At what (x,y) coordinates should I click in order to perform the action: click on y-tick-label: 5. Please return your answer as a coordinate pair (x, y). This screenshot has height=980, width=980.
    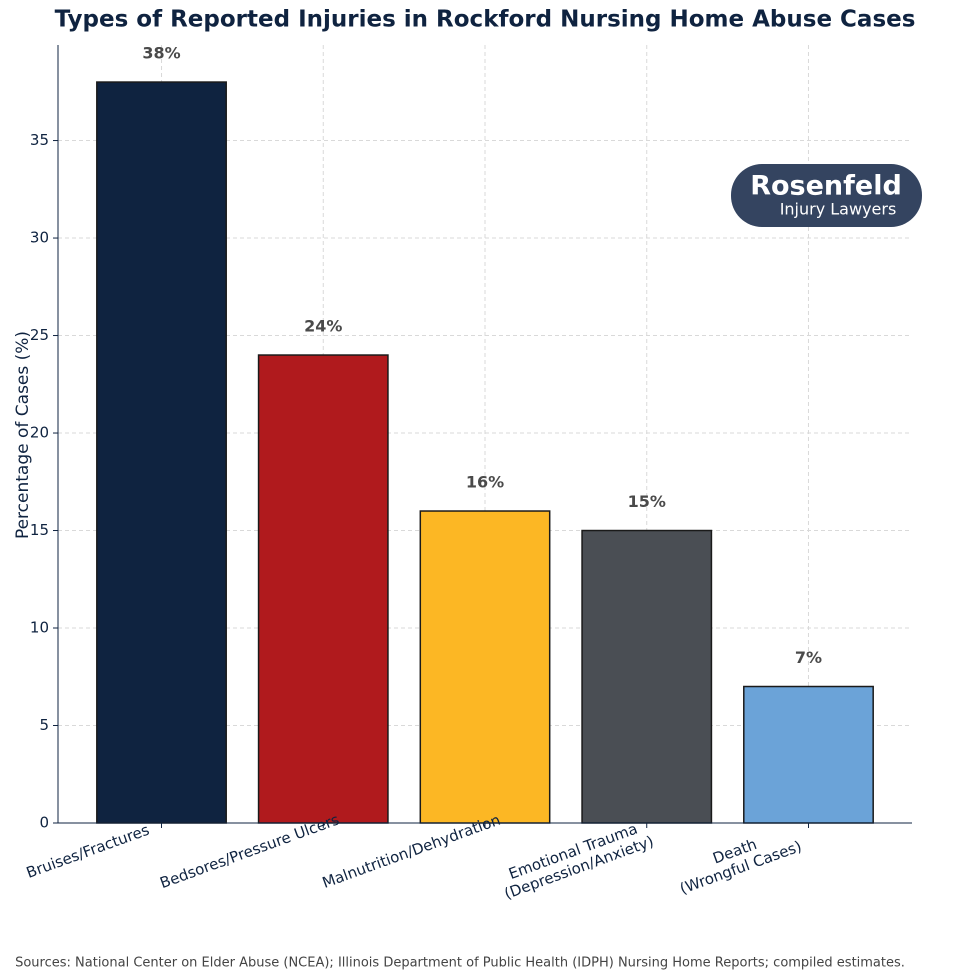
    Looking at the image, I should click on (44, 725).